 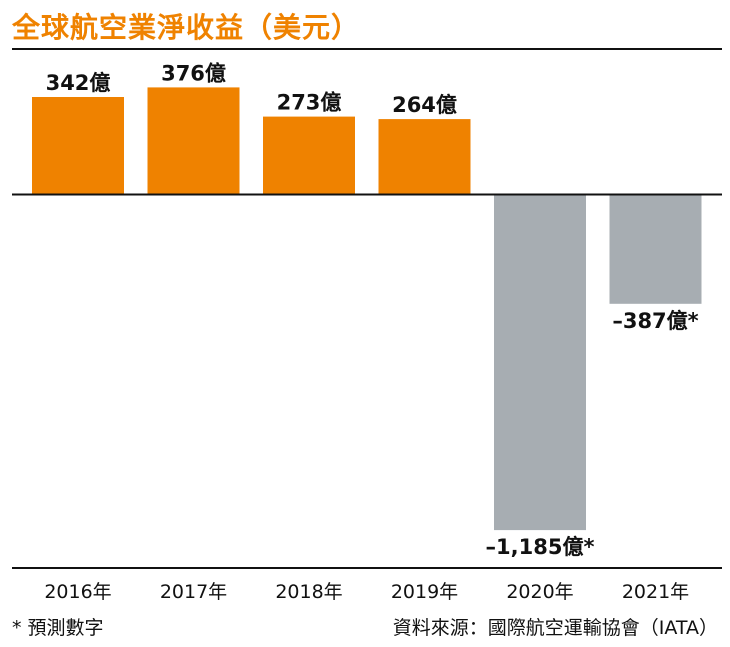 What do you see at coordinates (424, 105) in the screenshot?
I see `value-label-3: 264億` at bounding box center [424, 105].